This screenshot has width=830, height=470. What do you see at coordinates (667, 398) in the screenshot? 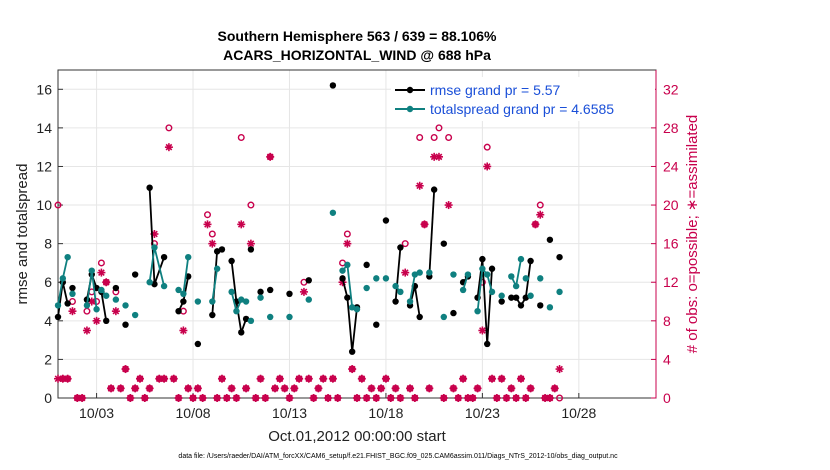
I see `y-tick-label-right: 0` at bounding box center [667, 398].